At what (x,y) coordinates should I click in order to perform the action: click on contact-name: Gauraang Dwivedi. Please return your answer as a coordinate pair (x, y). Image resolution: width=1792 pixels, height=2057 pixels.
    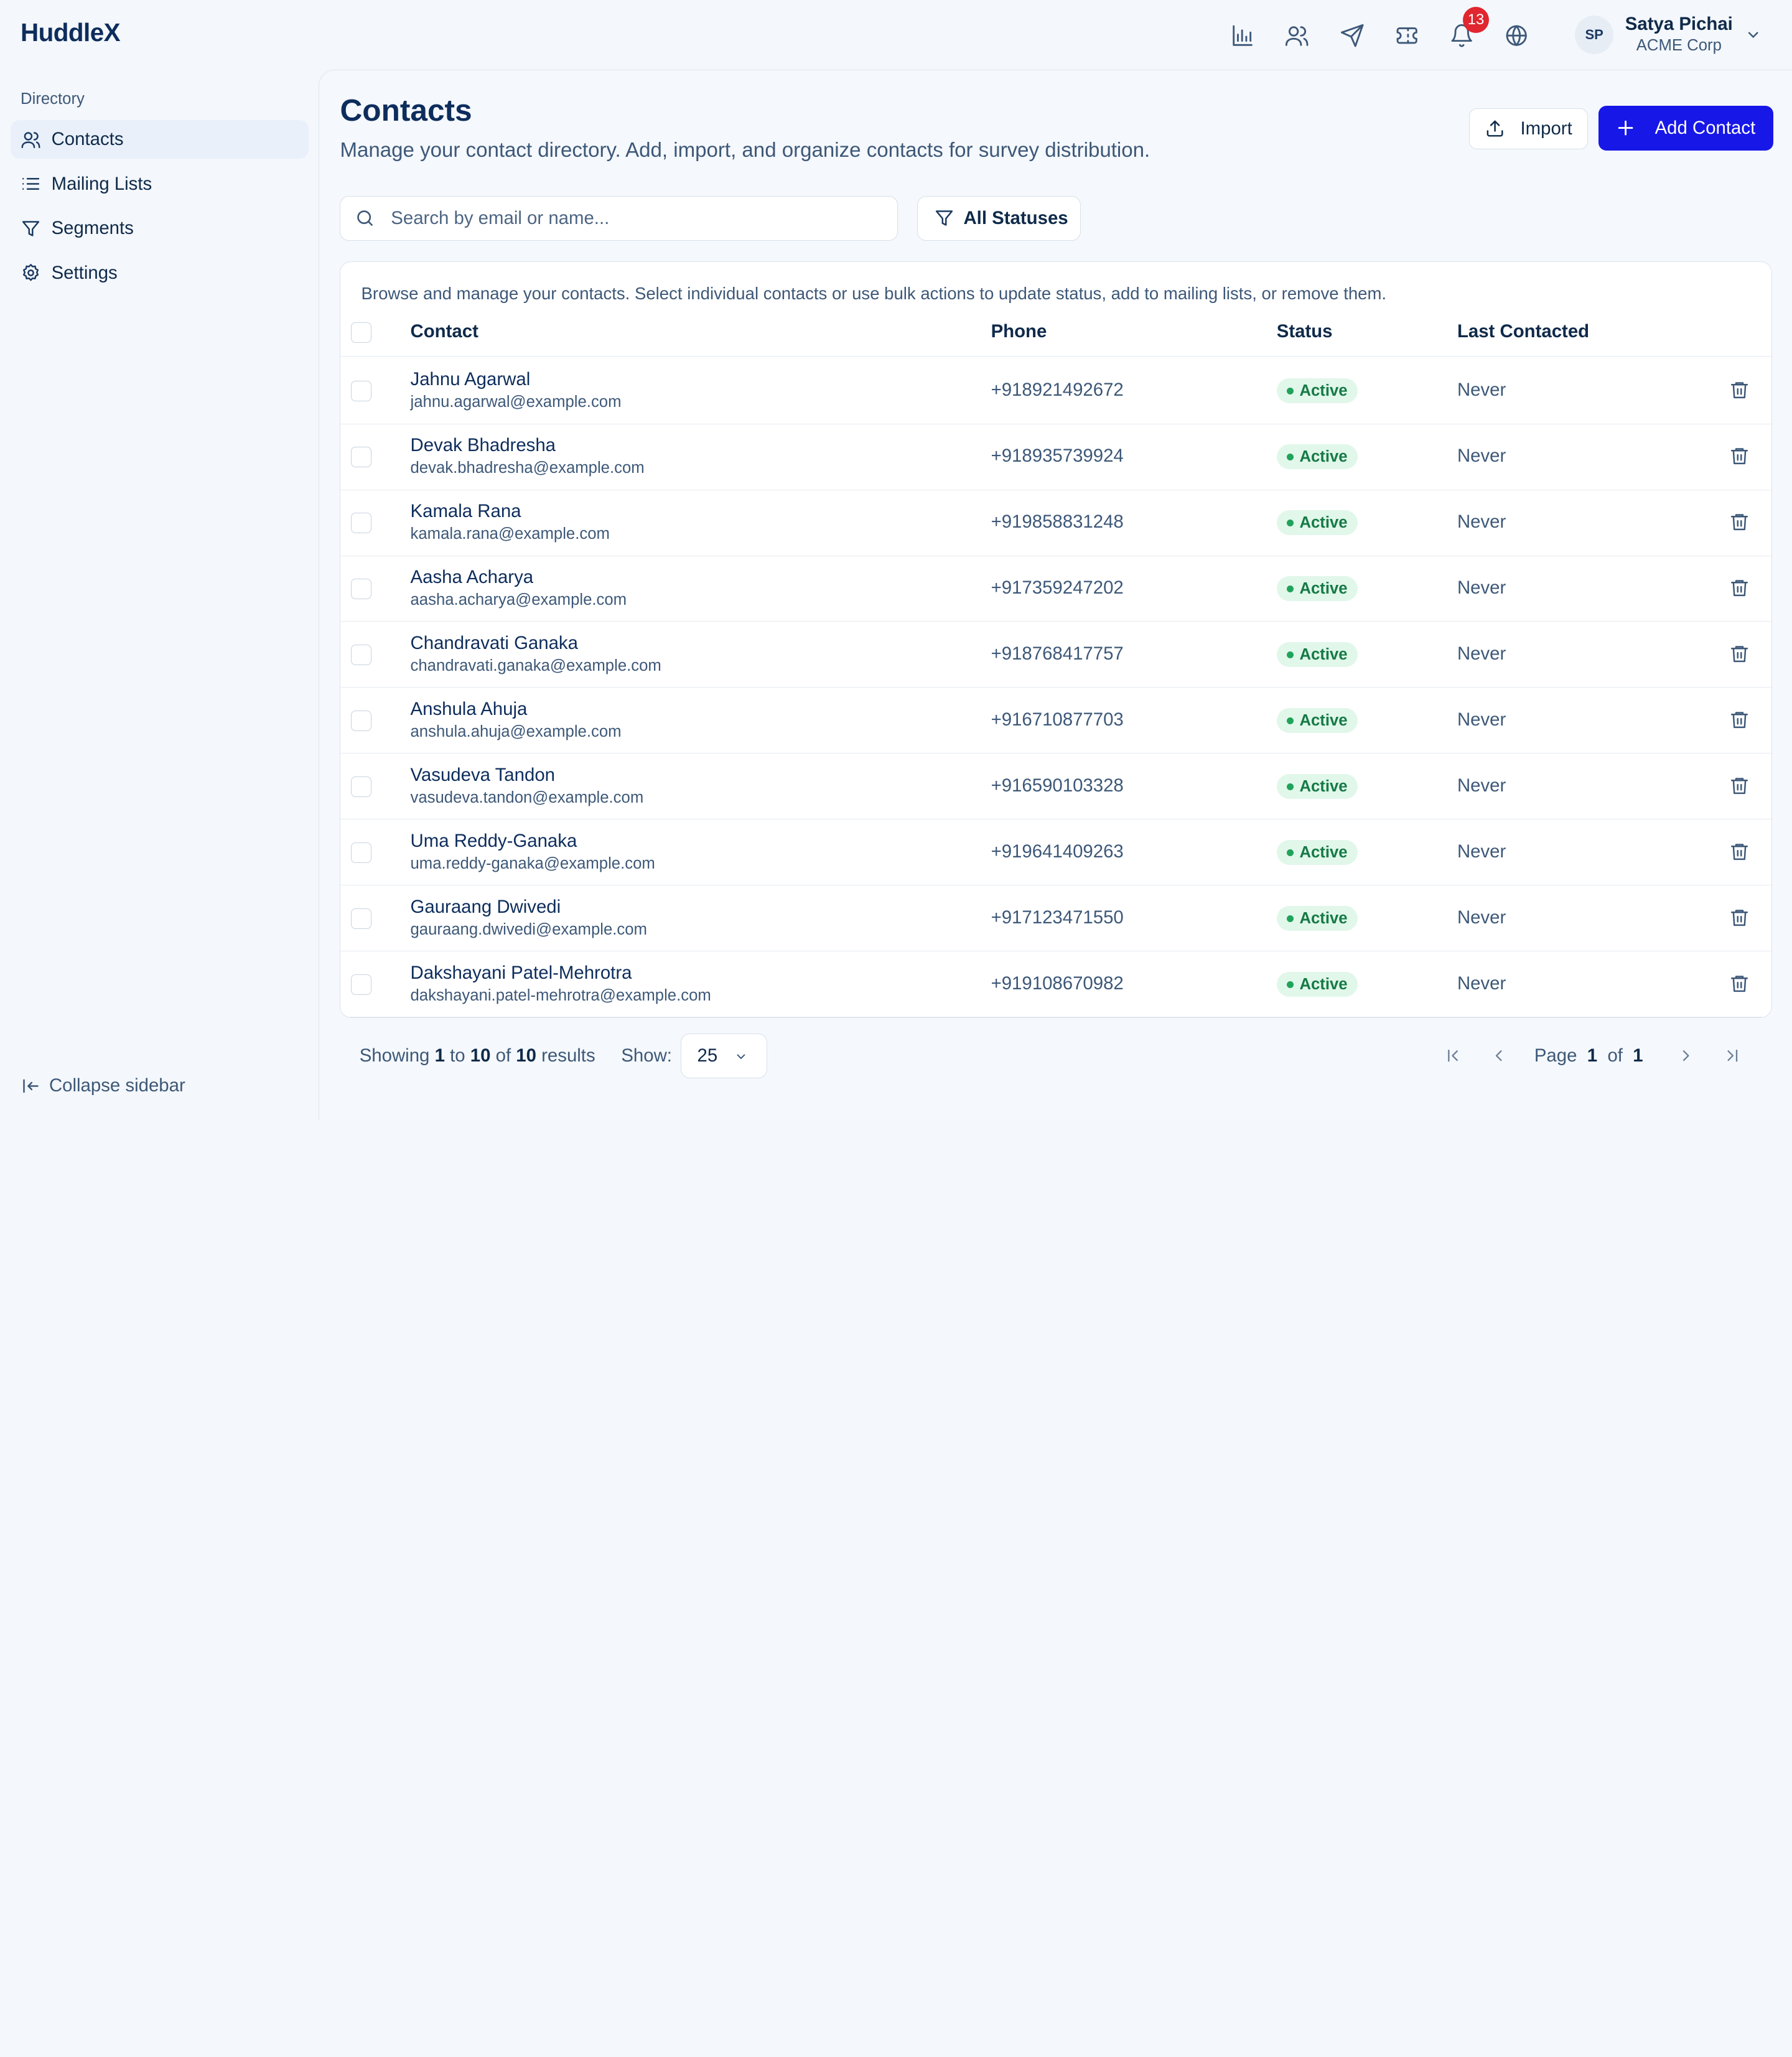
    Looking at the image, I should click on (486, 907).